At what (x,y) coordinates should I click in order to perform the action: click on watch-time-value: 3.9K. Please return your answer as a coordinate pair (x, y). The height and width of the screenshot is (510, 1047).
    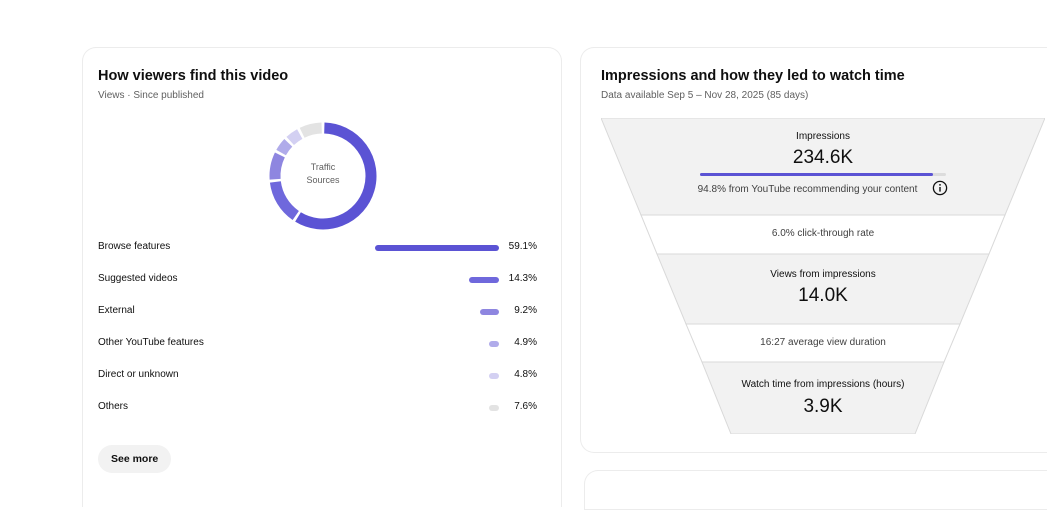
    Looking at the image, I should click on (823, 406).